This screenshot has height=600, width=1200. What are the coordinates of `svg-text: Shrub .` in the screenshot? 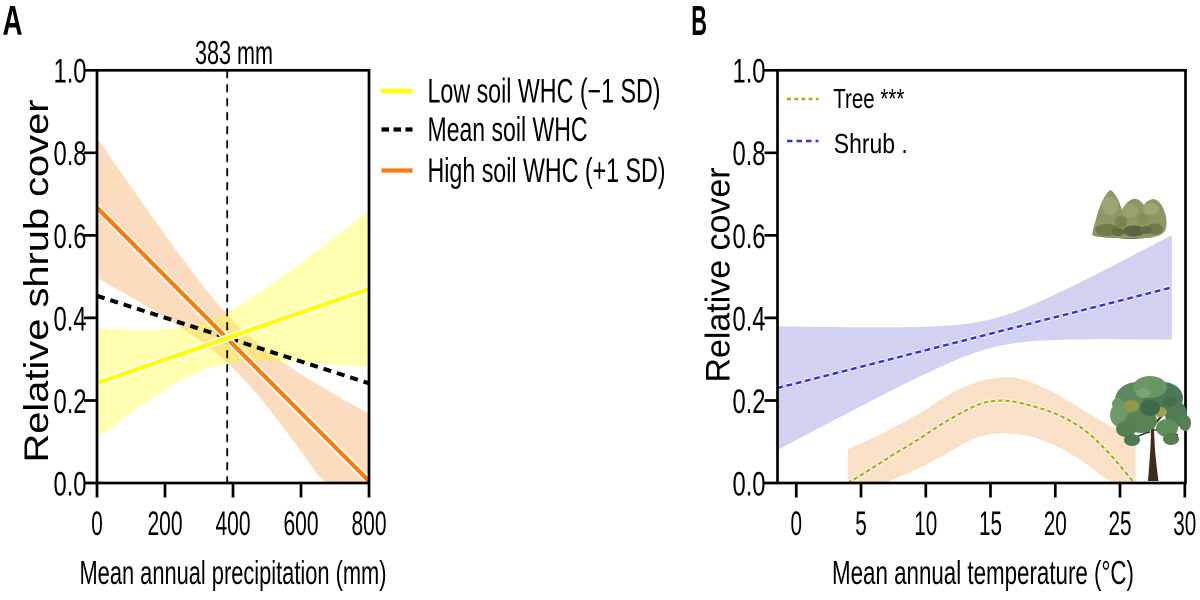 It's located at (871, 143).